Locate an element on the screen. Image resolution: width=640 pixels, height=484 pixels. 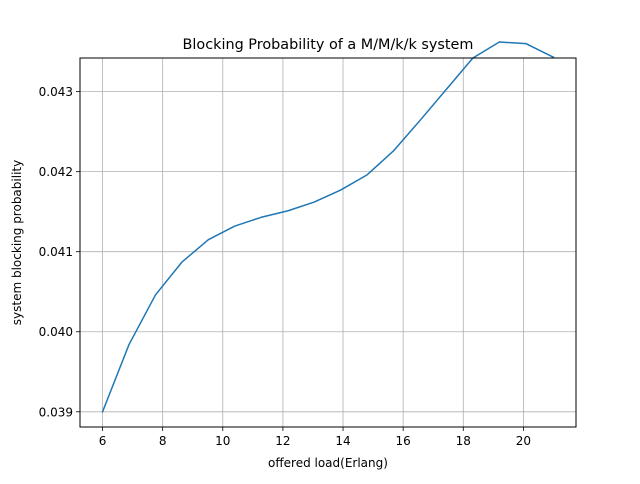
chart-title: Blocking Probability of a M/M/k/k system is located at coordinates (328, 45).